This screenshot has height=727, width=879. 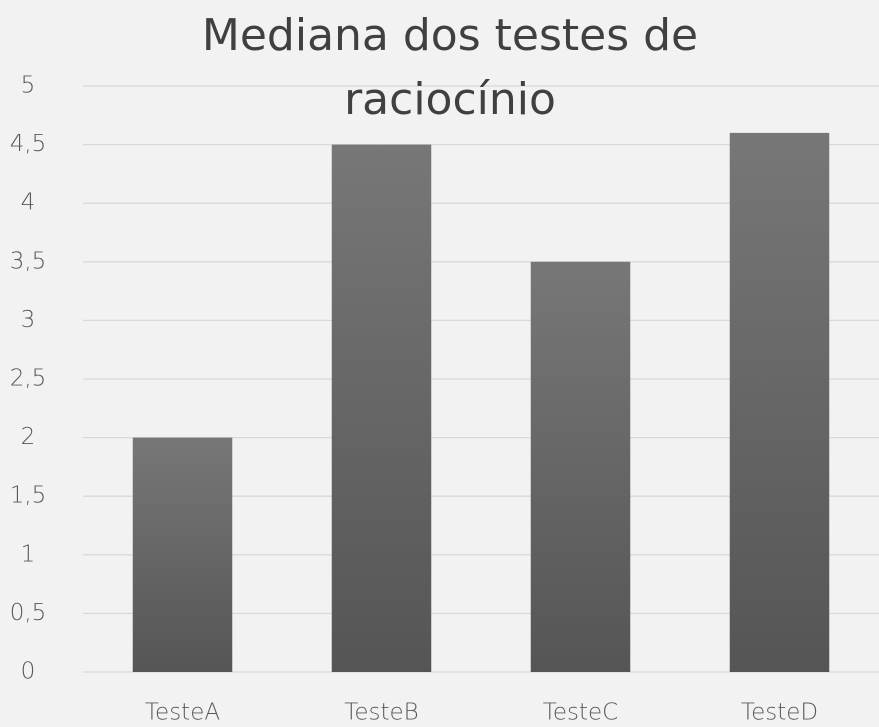 I want to click on y-tick-label: 1,5, so click(x=28, y=496).